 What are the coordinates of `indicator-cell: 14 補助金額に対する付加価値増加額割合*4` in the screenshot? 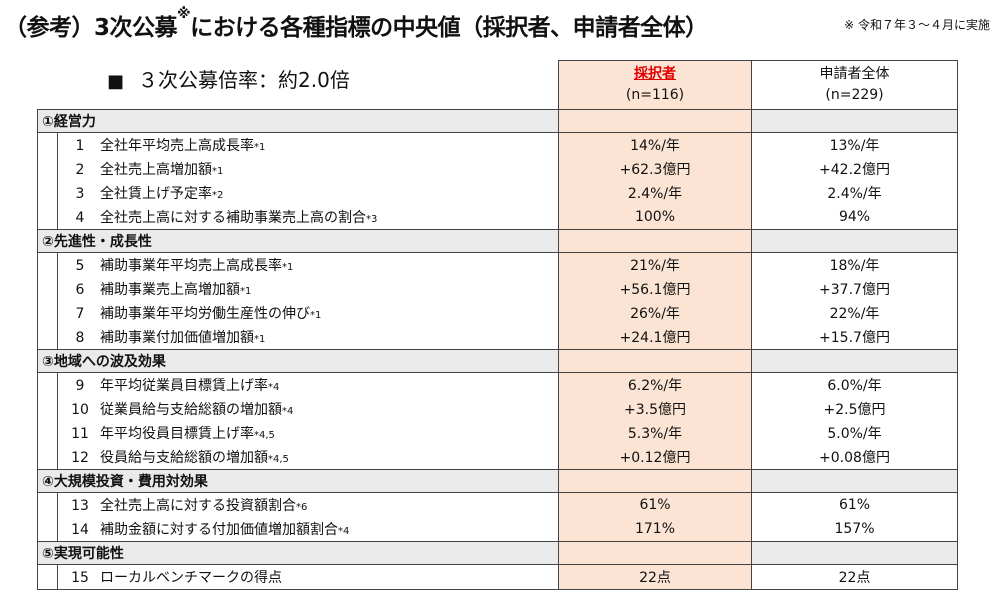 It's located at (298, 529).